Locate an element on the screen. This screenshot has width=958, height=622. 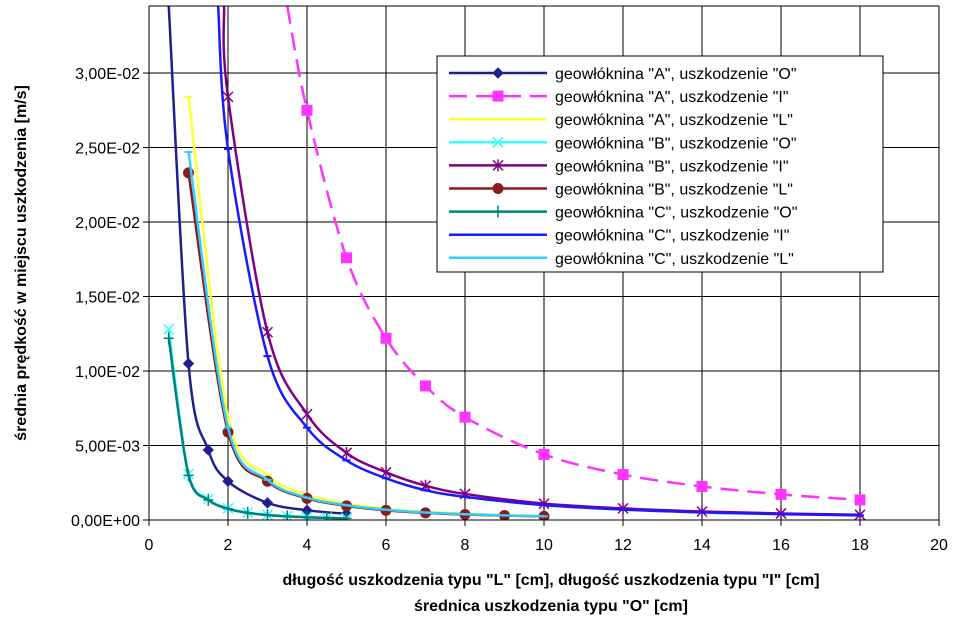
x-tick-label: 2 is located at coordinates (228, 545).